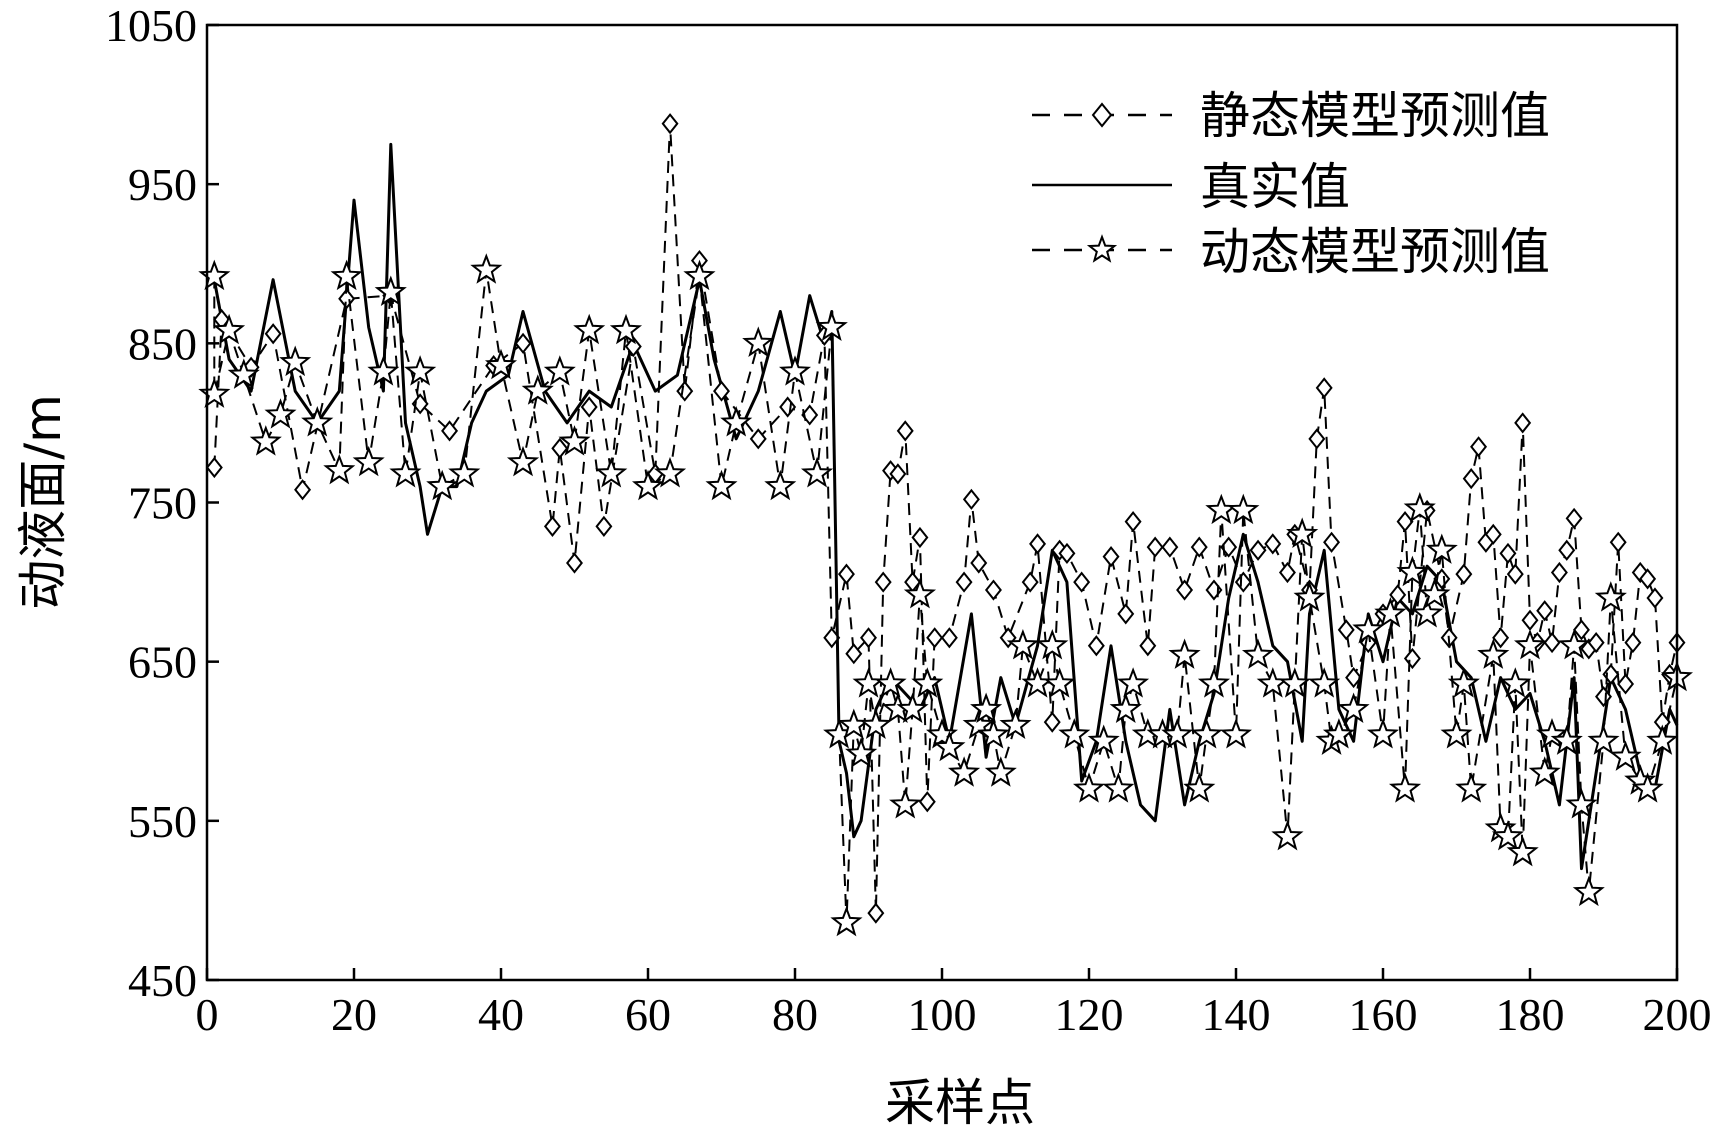  Describe the element at coordinates (501, 1014) in the screenshot. I see `x-tick-label-40: 40` at that location.